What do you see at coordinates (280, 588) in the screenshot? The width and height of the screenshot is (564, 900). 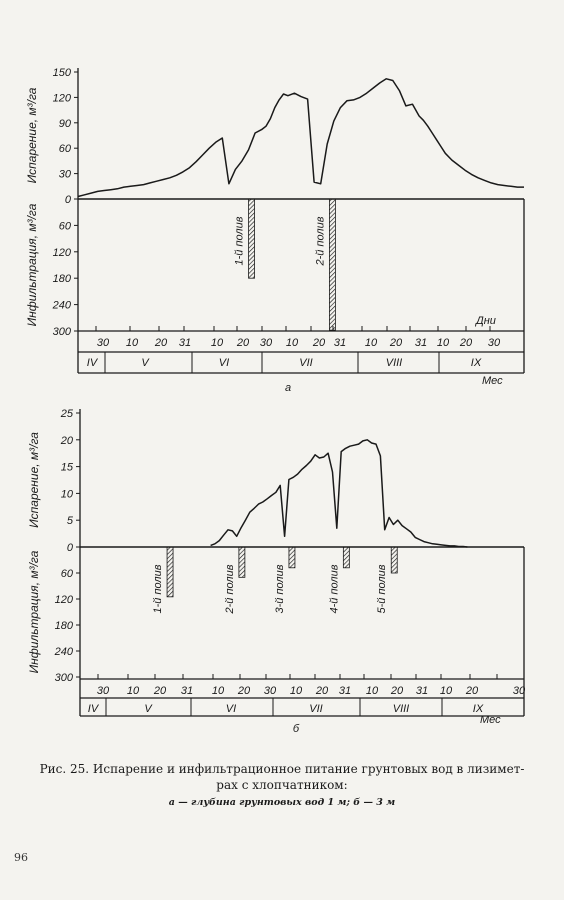 I see `irrigation-label: 3-й полив` at bounding box center [280, 588].